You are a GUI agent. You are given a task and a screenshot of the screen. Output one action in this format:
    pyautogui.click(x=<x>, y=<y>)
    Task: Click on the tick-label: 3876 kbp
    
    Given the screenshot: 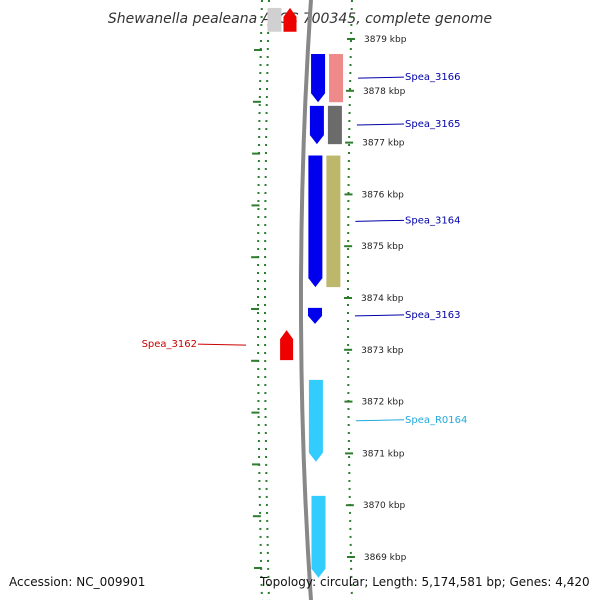 What is the action you would take?
    pyautogui.click(x=382, y=195)
    